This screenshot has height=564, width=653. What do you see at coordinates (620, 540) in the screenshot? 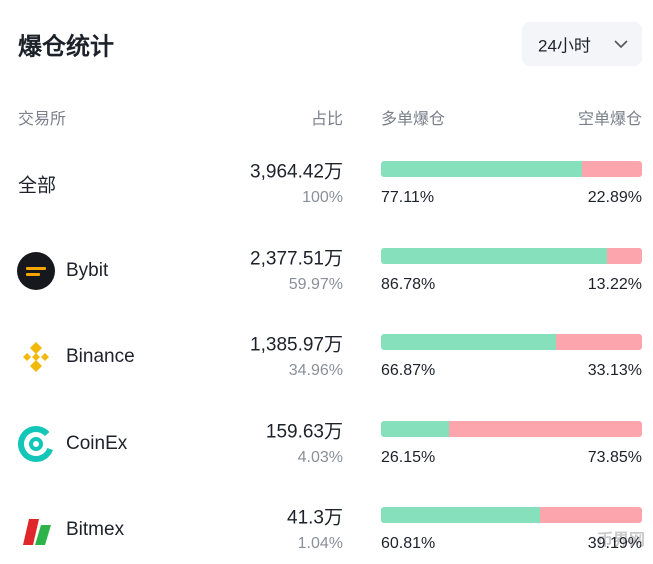
I see `watermark: 币界网` at bounding box center [620, 540].